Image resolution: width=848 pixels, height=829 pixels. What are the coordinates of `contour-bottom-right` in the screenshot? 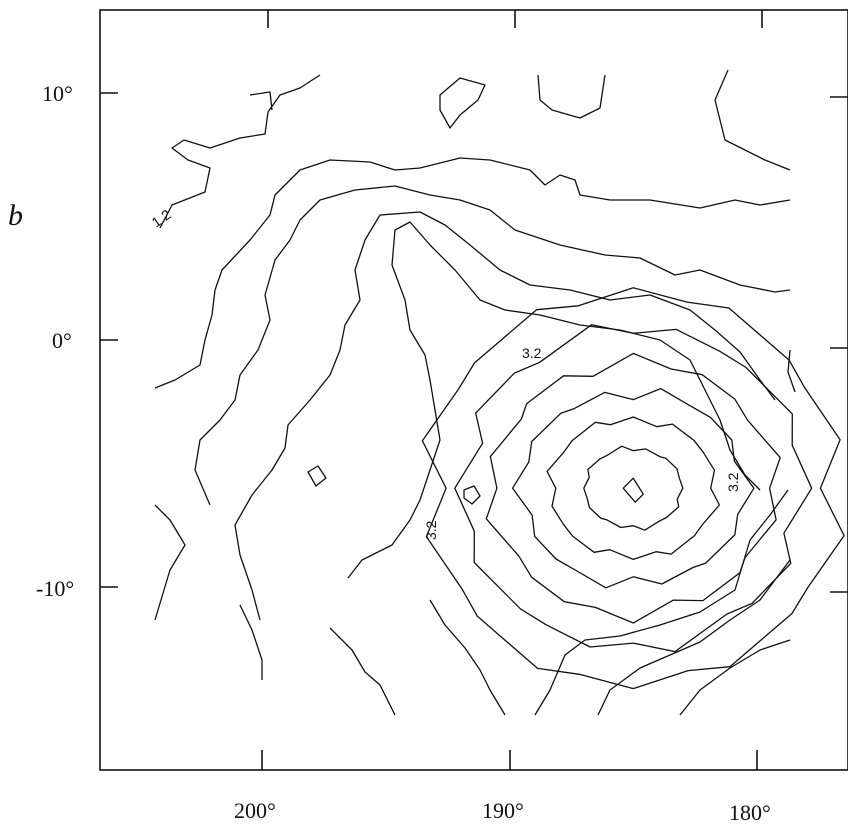 It's located at (661, 602).